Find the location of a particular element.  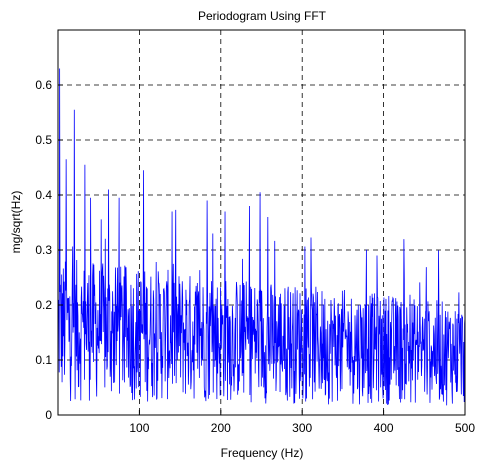

y-tick-label: 0.2 is located at coordinates (43, 305).